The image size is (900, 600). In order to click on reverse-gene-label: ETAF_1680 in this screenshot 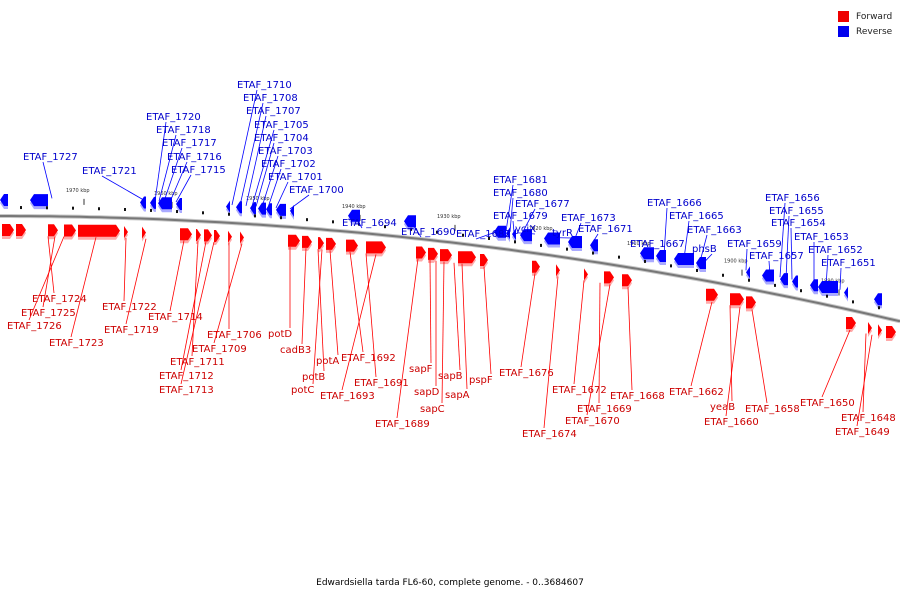, I will do `click(520, 193)`.